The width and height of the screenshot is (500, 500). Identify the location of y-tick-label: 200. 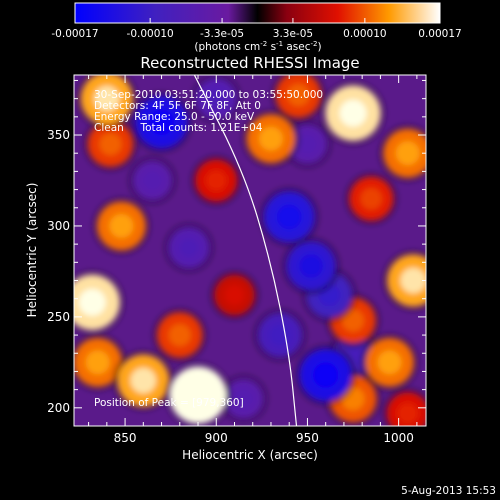
(58, 408).